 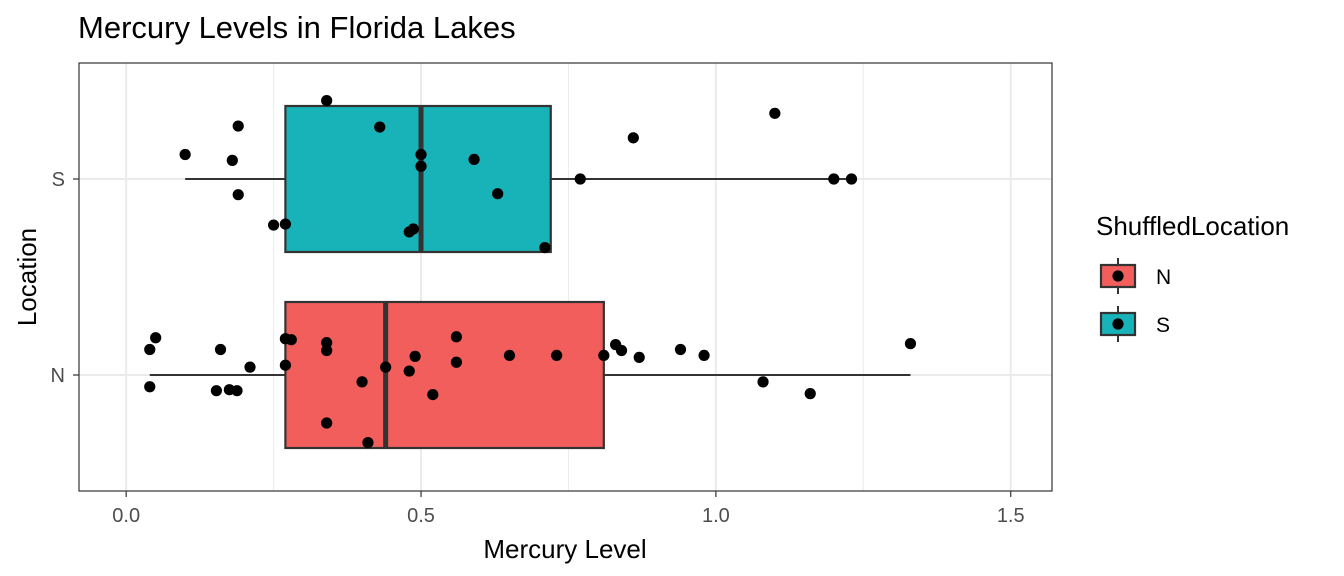 I want to click on legend-label: S, so click(x=1163, y=325).